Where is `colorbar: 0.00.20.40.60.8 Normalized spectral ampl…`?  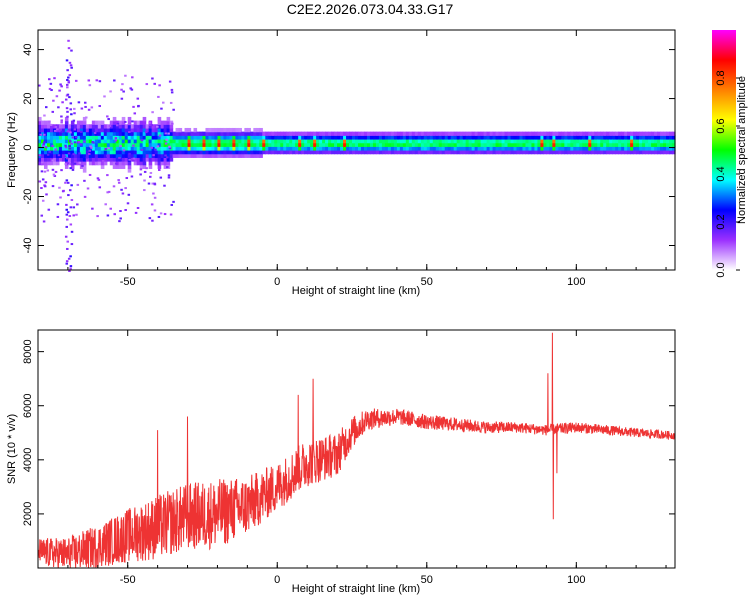 colorbar: 0.00.20.40.60.8 Normalized spectral ampl… is located at coordinates (730, 154).